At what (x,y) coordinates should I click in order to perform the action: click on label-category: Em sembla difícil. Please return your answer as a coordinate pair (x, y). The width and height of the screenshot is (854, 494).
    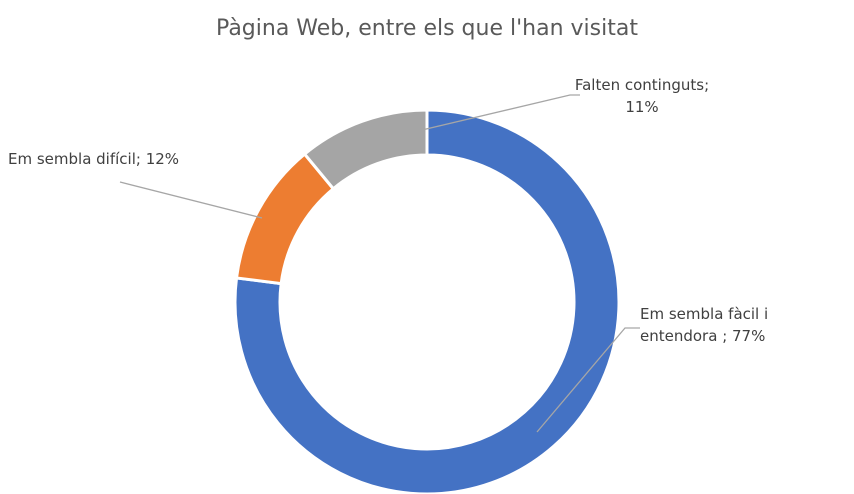
    Looking at the image, I should click on (72, 159).